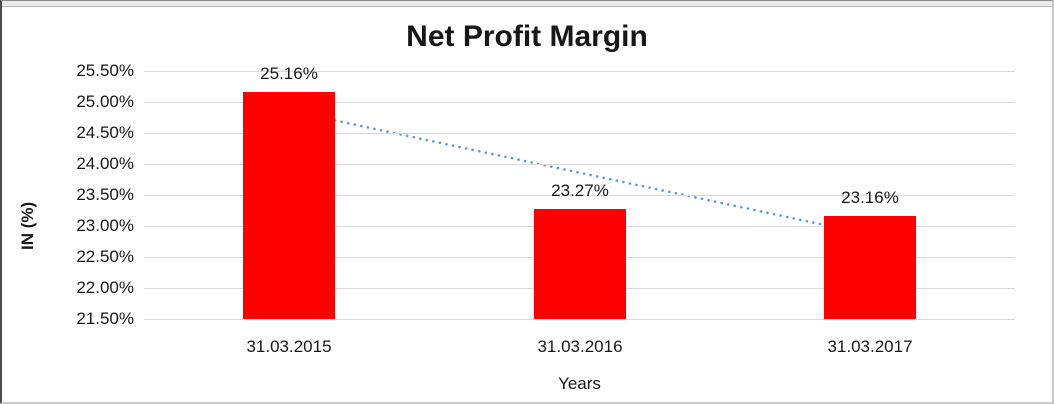 The width and height of the screenshot is (1054, 404). I want to click on x-tick-label: 31.03.2016, so click(580, 346).